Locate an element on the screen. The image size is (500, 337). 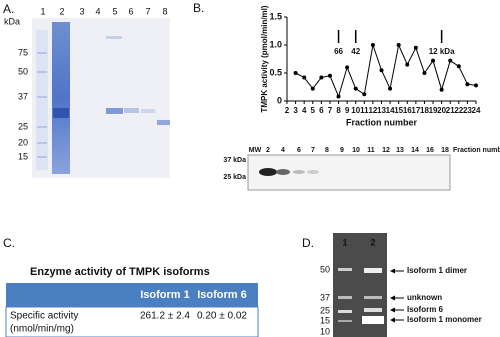
table-title: Enzyme activity of TMPK isoforms is located at coordinates (120, 272).